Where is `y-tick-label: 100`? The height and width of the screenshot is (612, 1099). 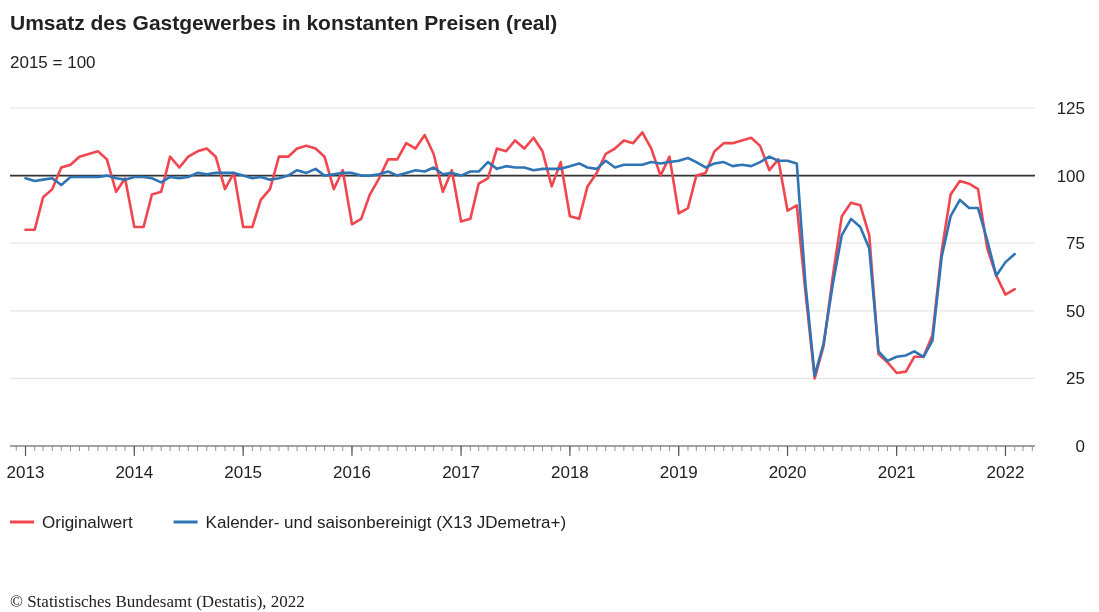
y-tick-label: 100 is located at coordinates (1070, 176).